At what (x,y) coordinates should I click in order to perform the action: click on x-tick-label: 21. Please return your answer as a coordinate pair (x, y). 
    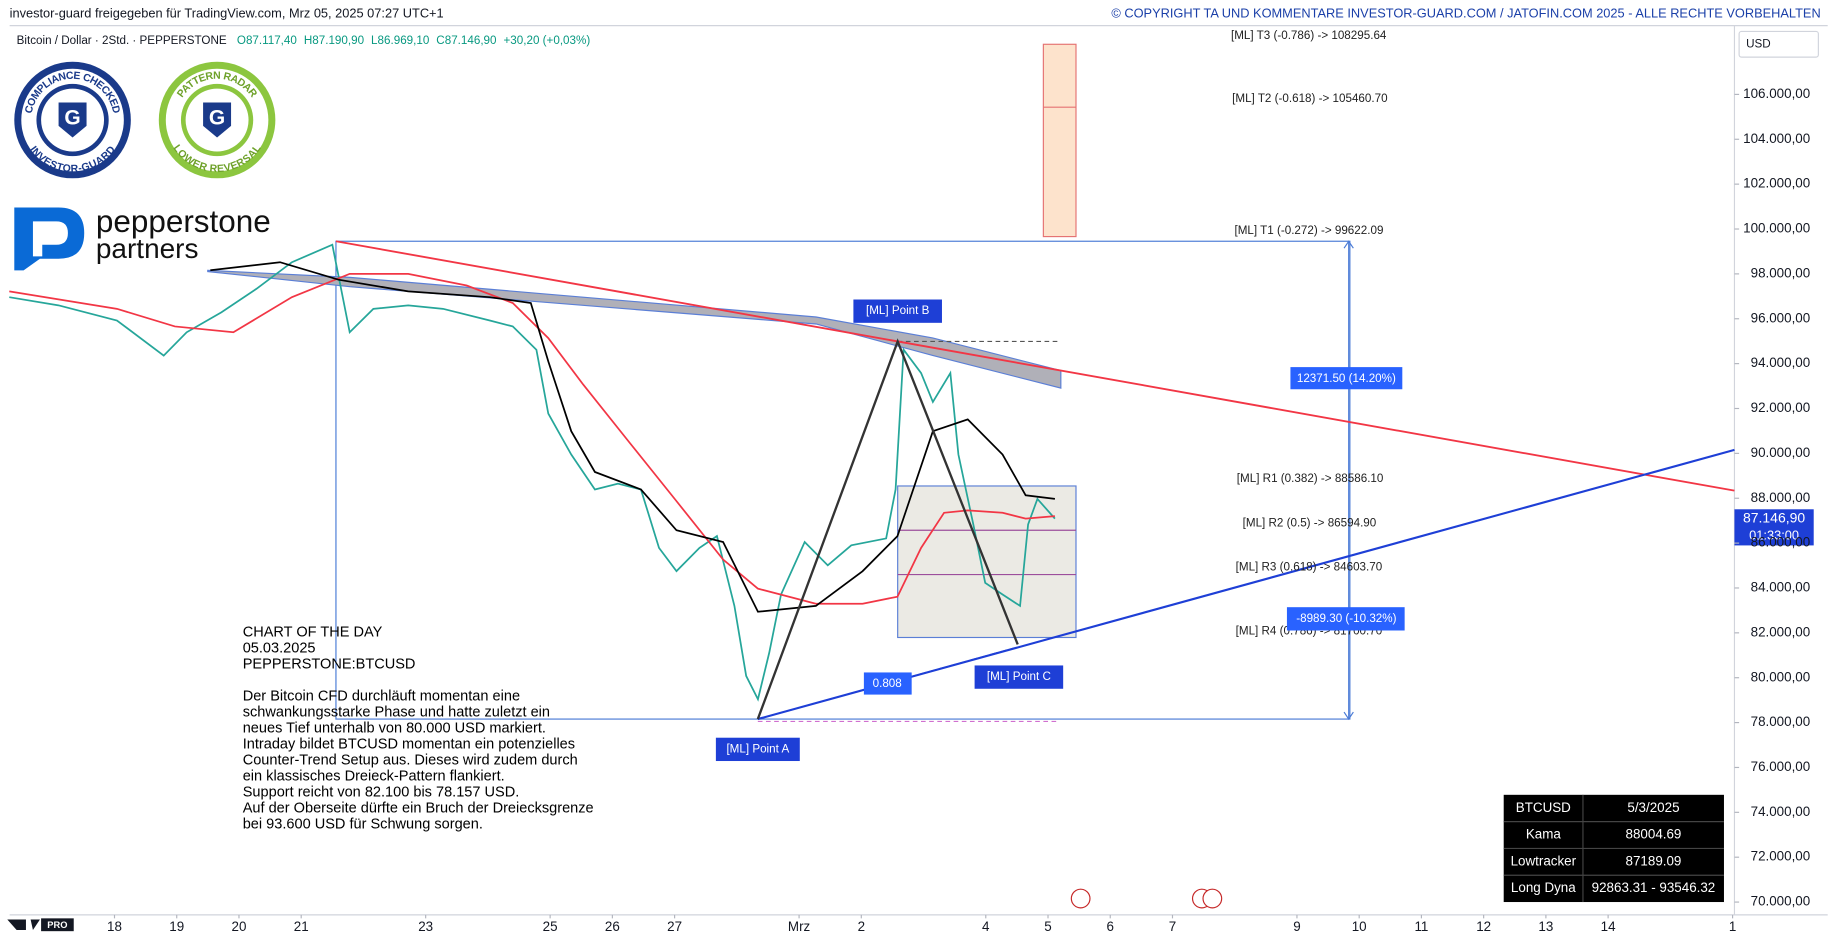
    Looking at the image, I should click on (301, 926).